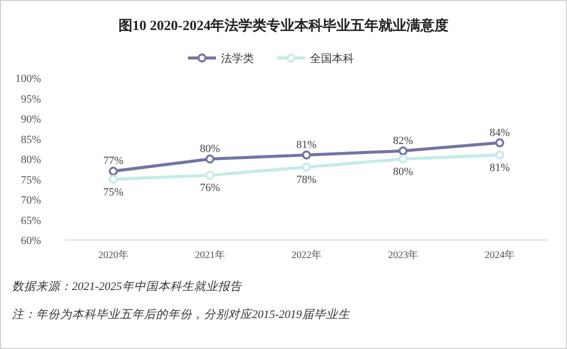 The width and height of the screenshot is (567, 349). Describe the element at coordinates (113, 192) in the screenshot. I see `data-label: 75%` at that location.